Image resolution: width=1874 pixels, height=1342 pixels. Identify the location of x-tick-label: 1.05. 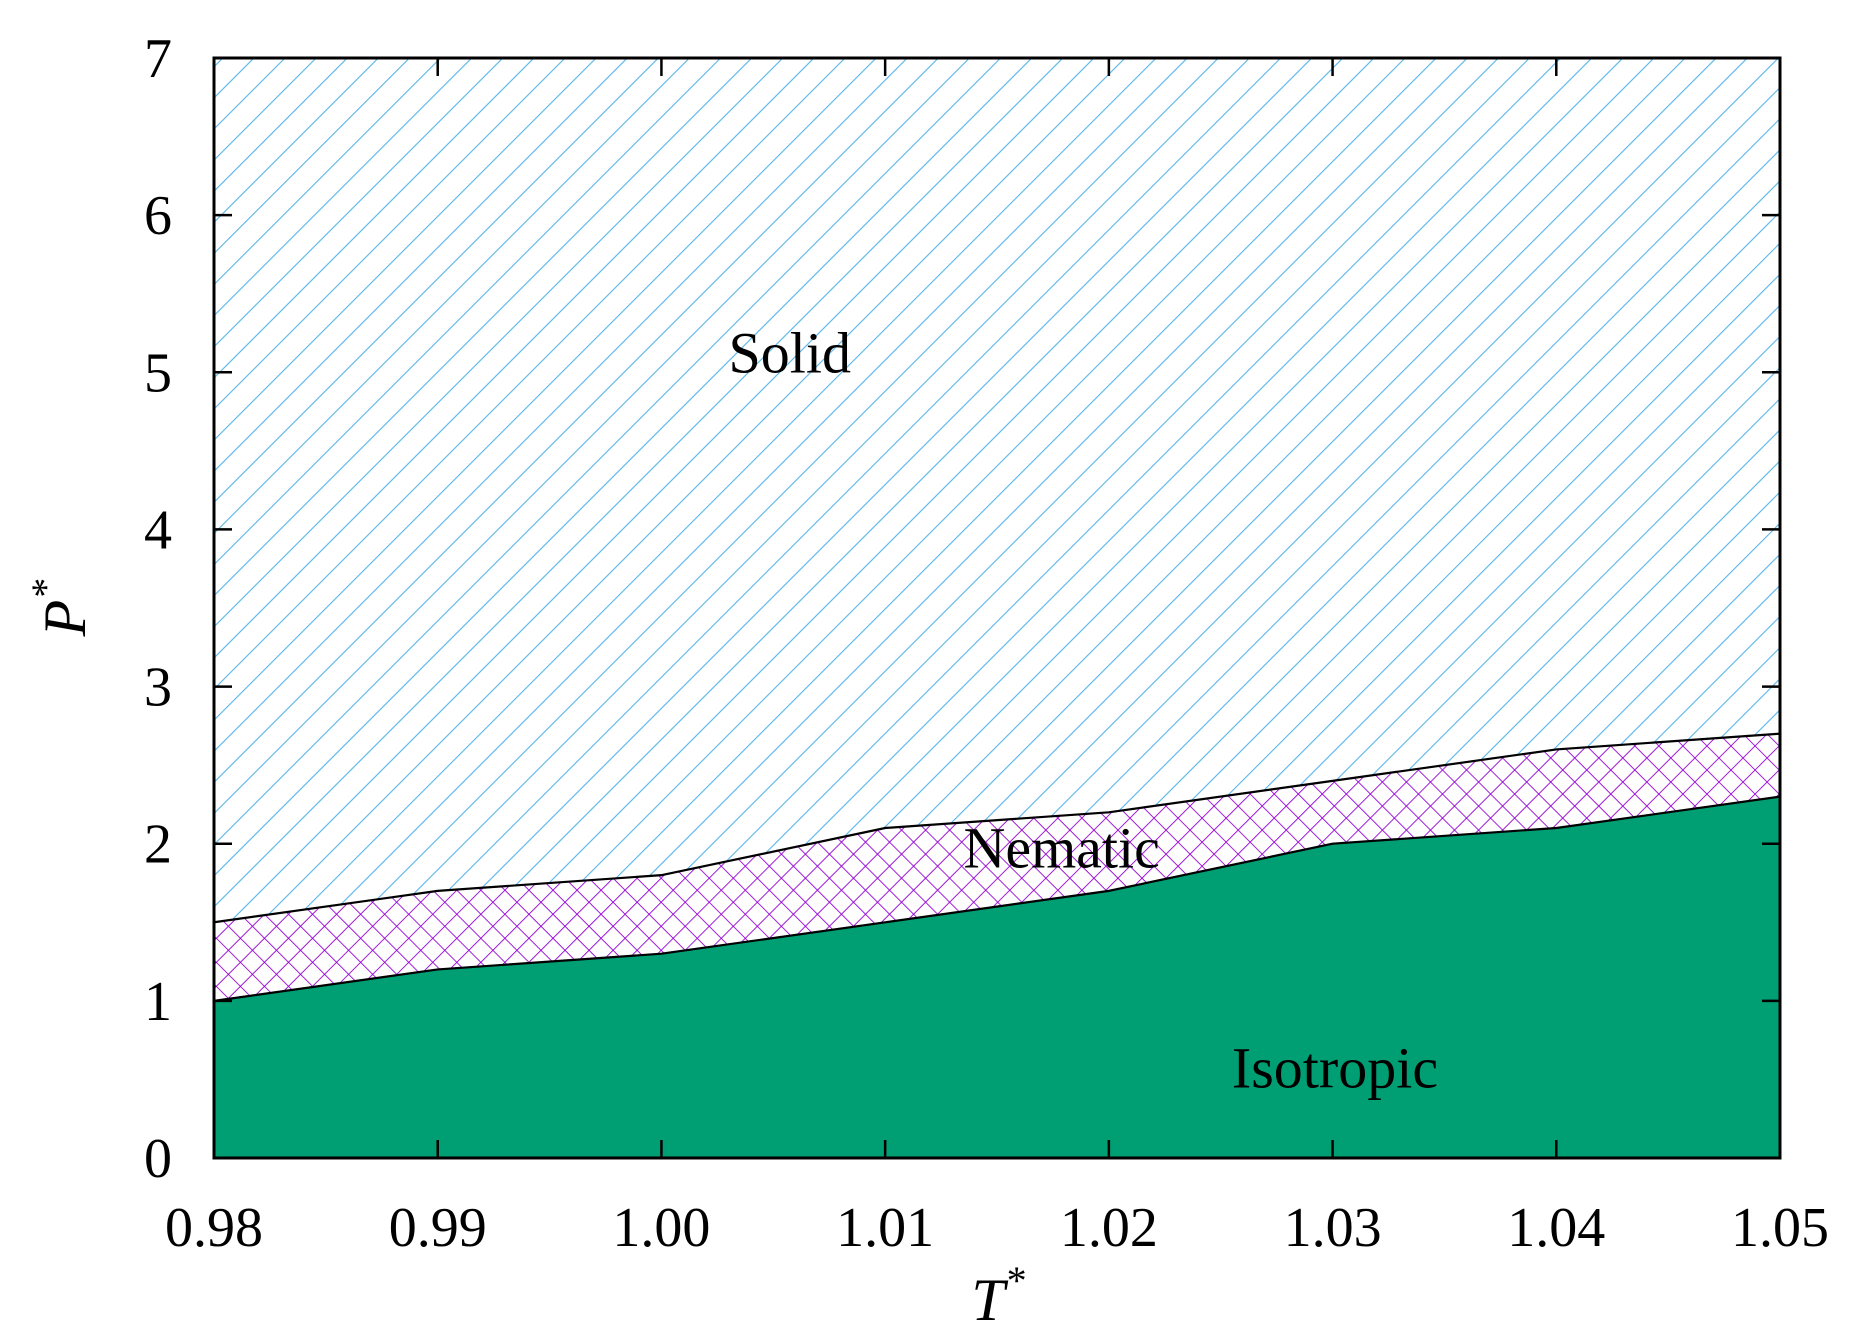
(1780, 1228).